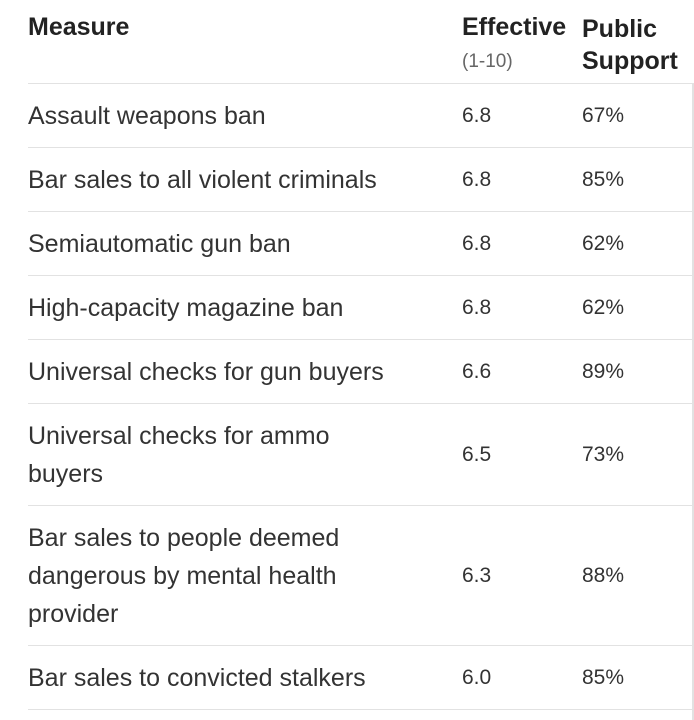 The height and width of the screenshot is (720, 694). I want to click on measure-cell: Bar sales to all violent criminals, so click(202, 179).